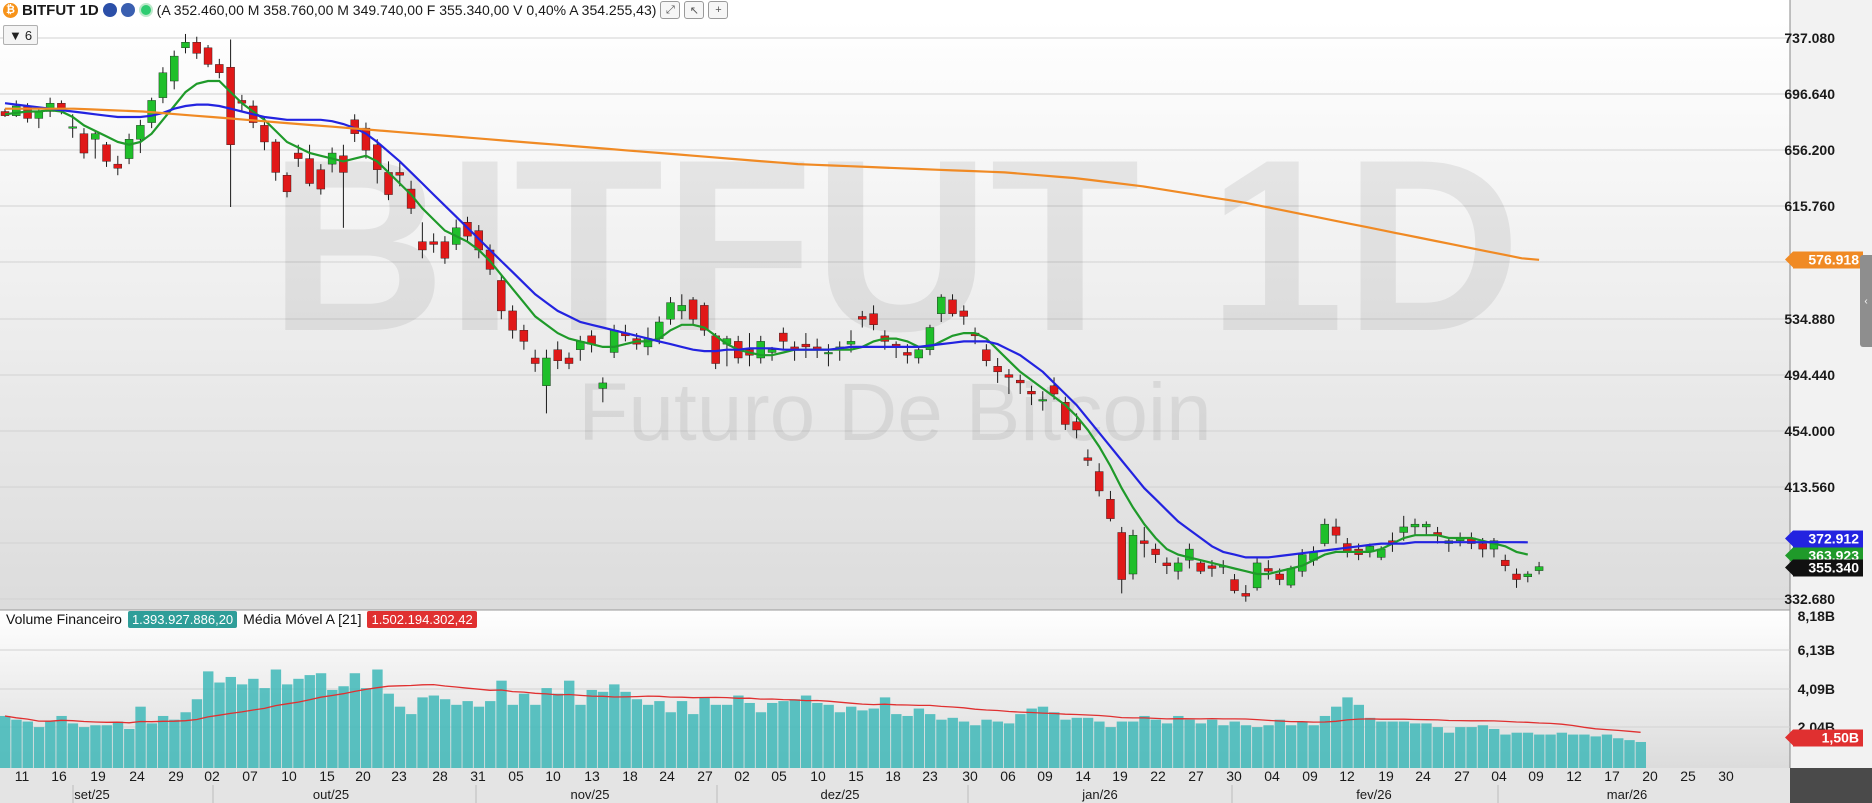 This screenshot has height=803, width=1872. Describe the element at coordinates (1816, 689) in the screenshot. I see `volume-tick-label: 4,09B` at that location.